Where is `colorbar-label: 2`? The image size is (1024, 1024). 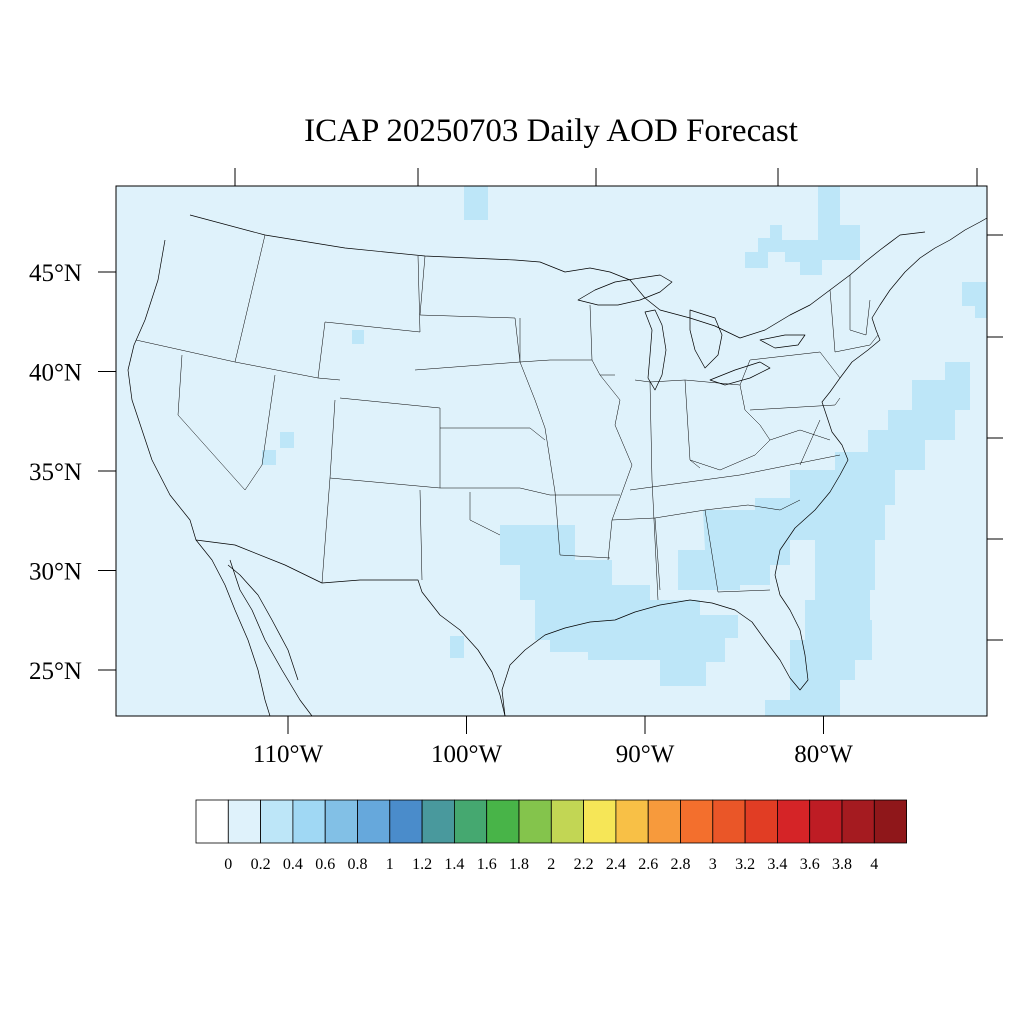 colorbar-label: 2 is located at coordinates (551, 864).